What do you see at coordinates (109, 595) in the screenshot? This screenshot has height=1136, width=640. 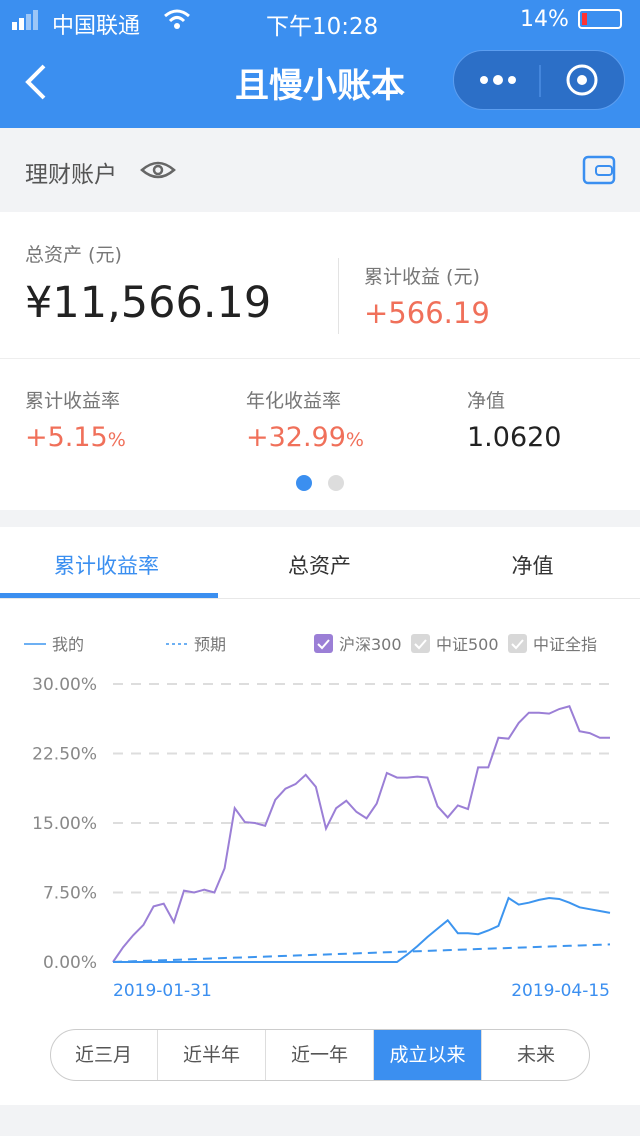 I see `tab-underline` at bounding box center [109, 595].